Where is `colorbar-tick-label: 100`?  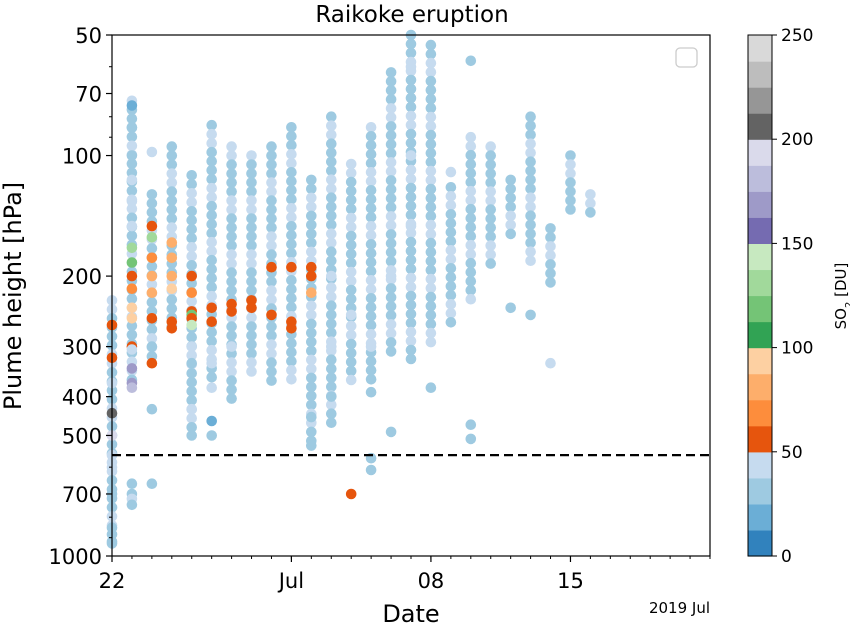 colorbar-tick-label: 100 is located at coordinates (797, 349).